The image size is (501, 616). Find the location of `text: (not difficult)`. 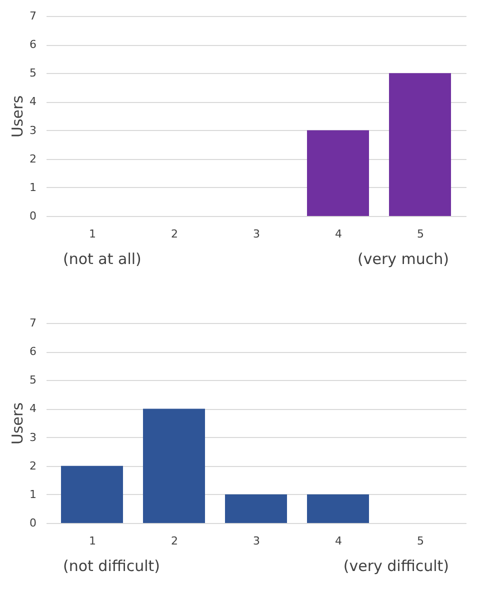

text: (not difficult) is located at coordinates (111, 566).